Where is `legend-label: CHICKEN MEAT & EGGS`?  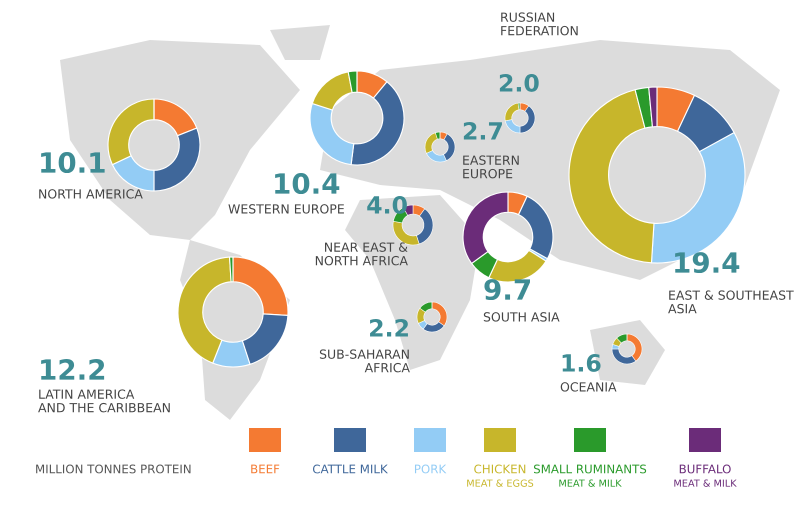
legend-label: CHICKEN MEAT & EGGS is located at coordinates (500, 475).